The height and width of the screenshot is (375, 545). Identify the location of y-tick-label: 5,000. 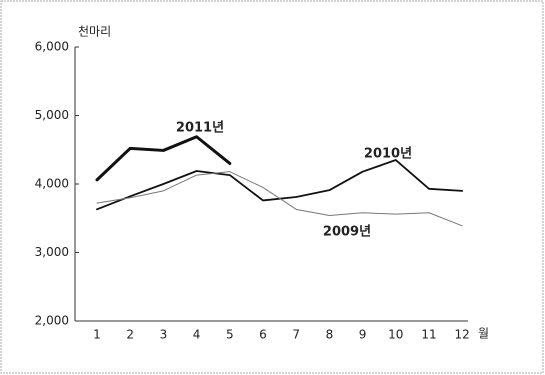
(52, 115).